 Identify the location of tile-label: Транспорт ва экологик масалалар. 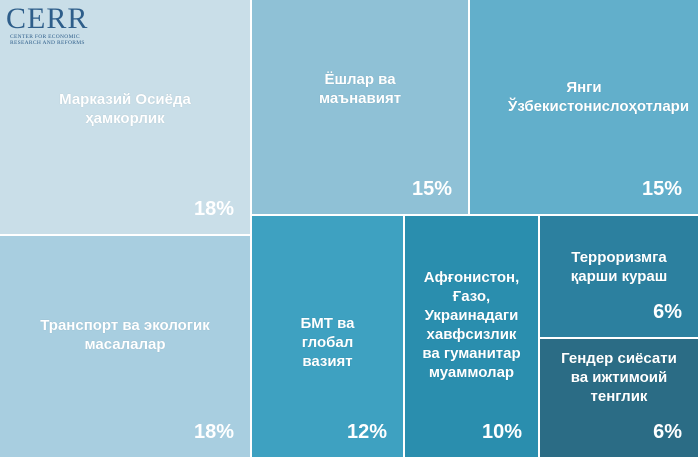
(125, 335).